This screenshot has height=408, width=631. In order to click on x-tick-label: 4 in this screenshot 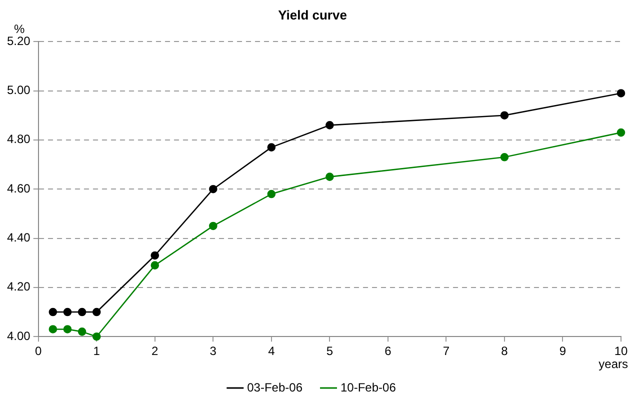, I will do `click(272, 351)`.